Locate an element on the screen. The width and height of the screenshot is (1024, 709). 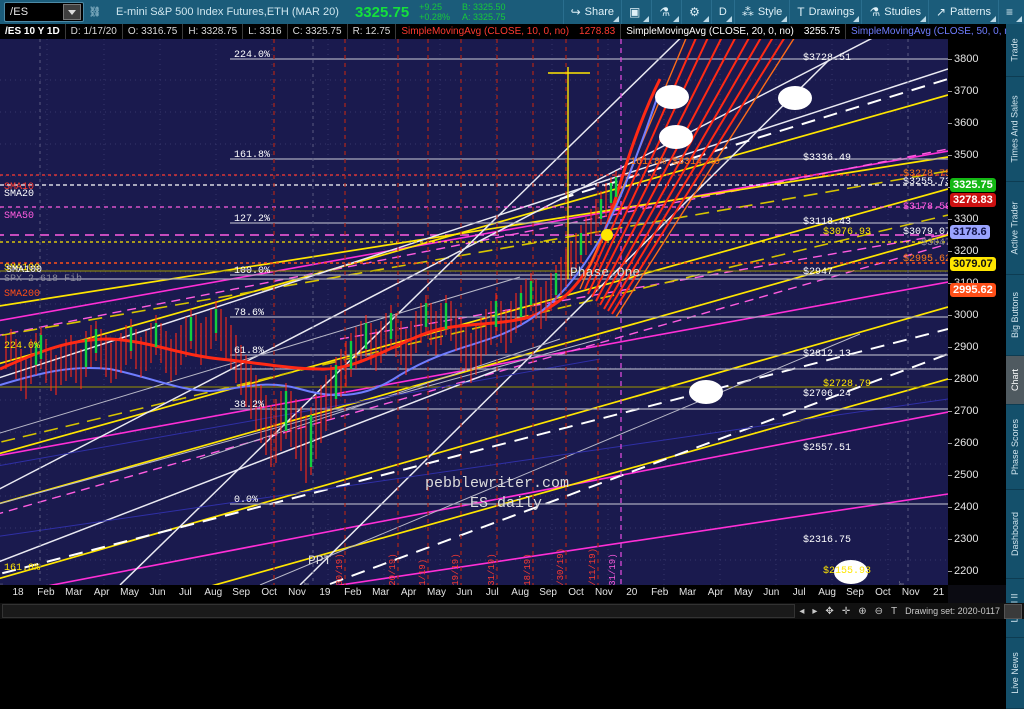
change-absolute: +9.25 is located at coordinates (430, 7).